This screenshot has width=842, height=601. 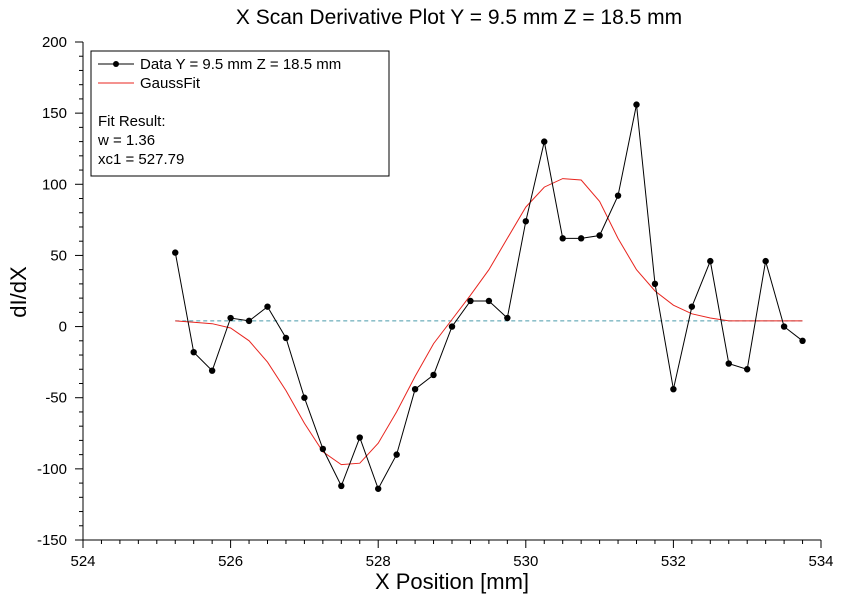 I want to click on y-axis-label: dI/dX, so click(x=18, y=292).